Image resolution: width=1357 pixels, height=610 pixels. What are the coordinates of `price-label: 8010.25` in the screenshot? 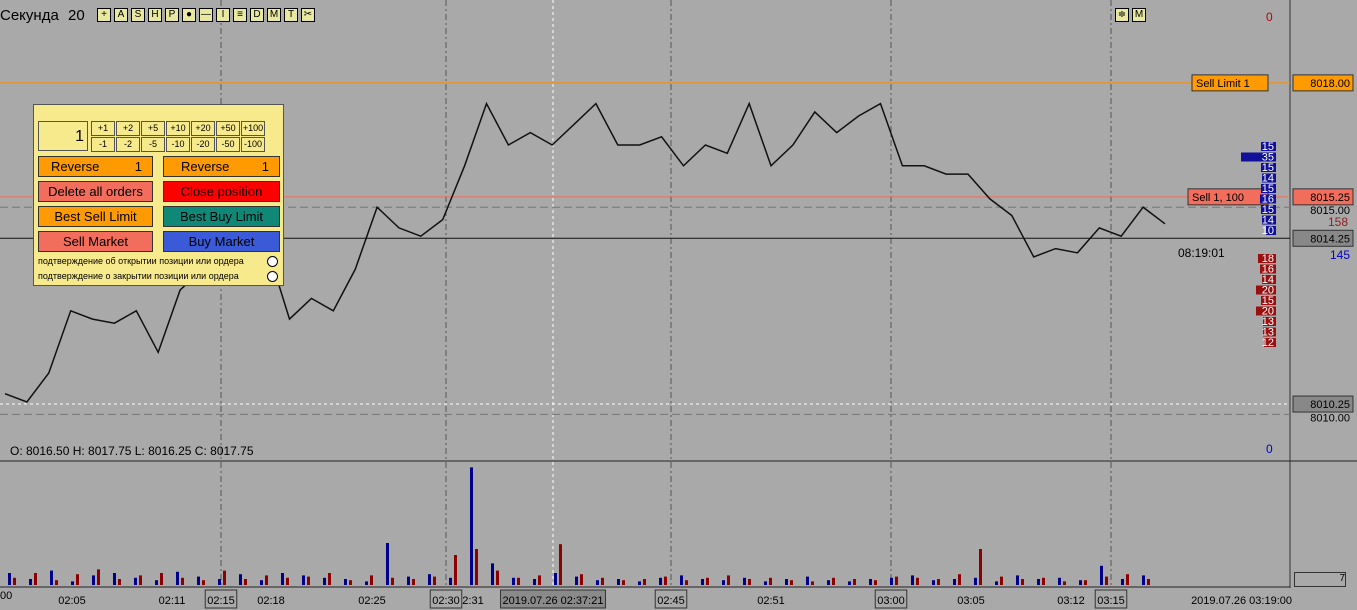 It's located at (1330, 405).